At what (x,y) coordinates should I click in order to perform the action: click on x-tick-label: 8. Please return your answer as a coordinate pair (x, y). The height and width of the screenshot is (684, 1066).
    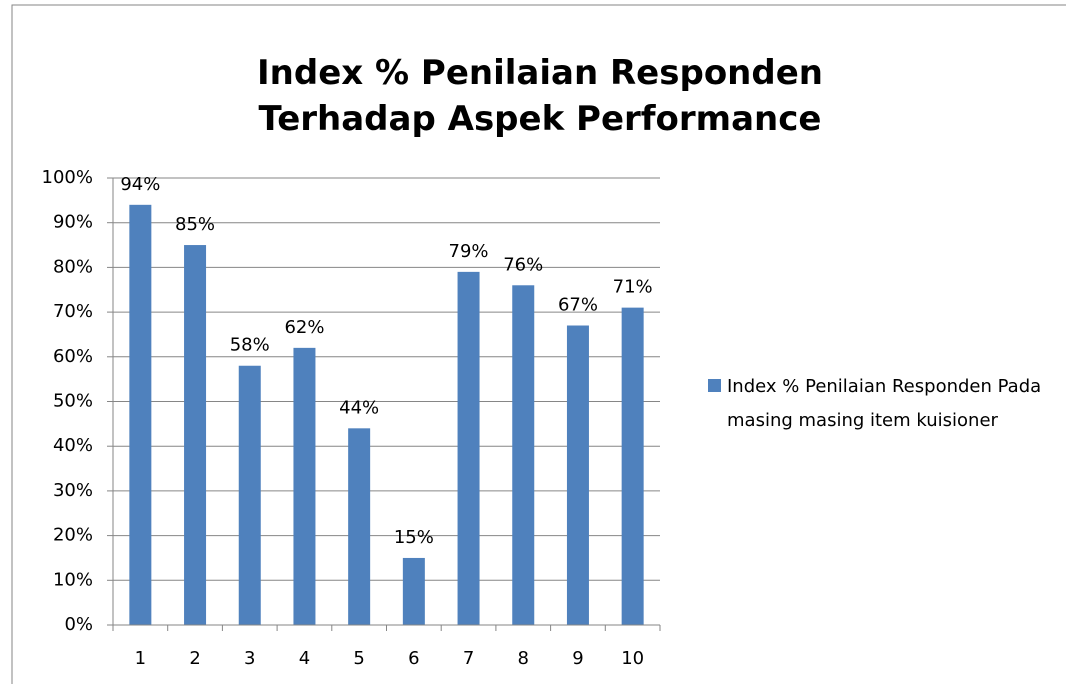
    Looking at the image, I should click on (523, 658).